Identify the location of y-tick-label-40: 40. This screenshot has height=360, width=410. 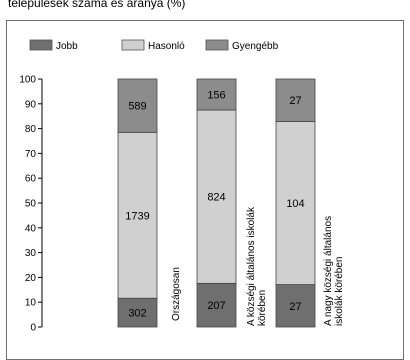
(31, 228).